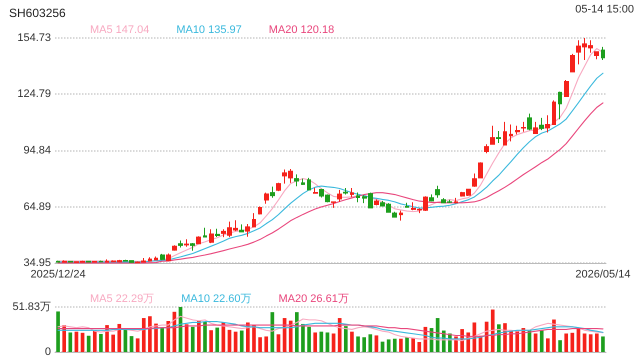 The height and width of the screenshot is (360, 640). I want to click on y-tick-label: 34.95, so click(37, 263).